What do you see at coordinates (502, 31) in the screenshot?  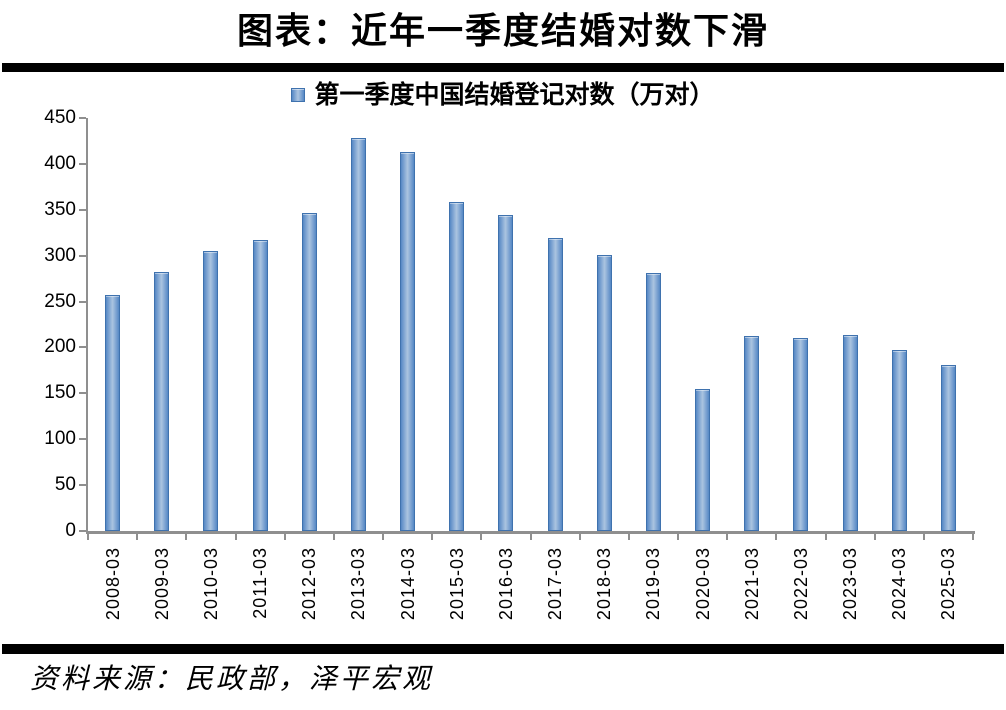 I see `chart-title: 图表：近年一季度结婚对数下滑` at bounding box center [502, 31].